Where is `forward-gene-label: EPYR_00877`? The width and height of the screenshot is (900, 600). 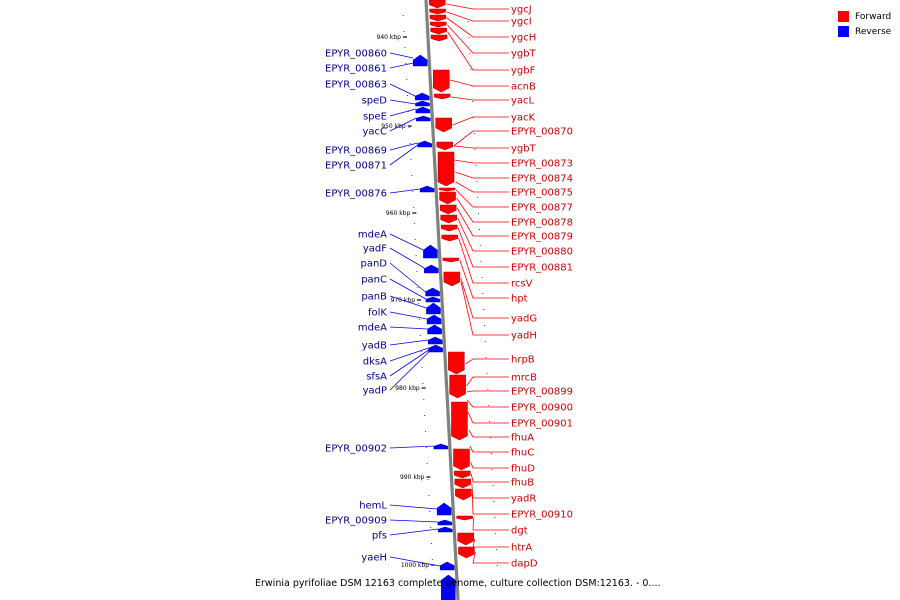
forward-gene-label: EPYR_00877 is located at coordinates (542, 208).